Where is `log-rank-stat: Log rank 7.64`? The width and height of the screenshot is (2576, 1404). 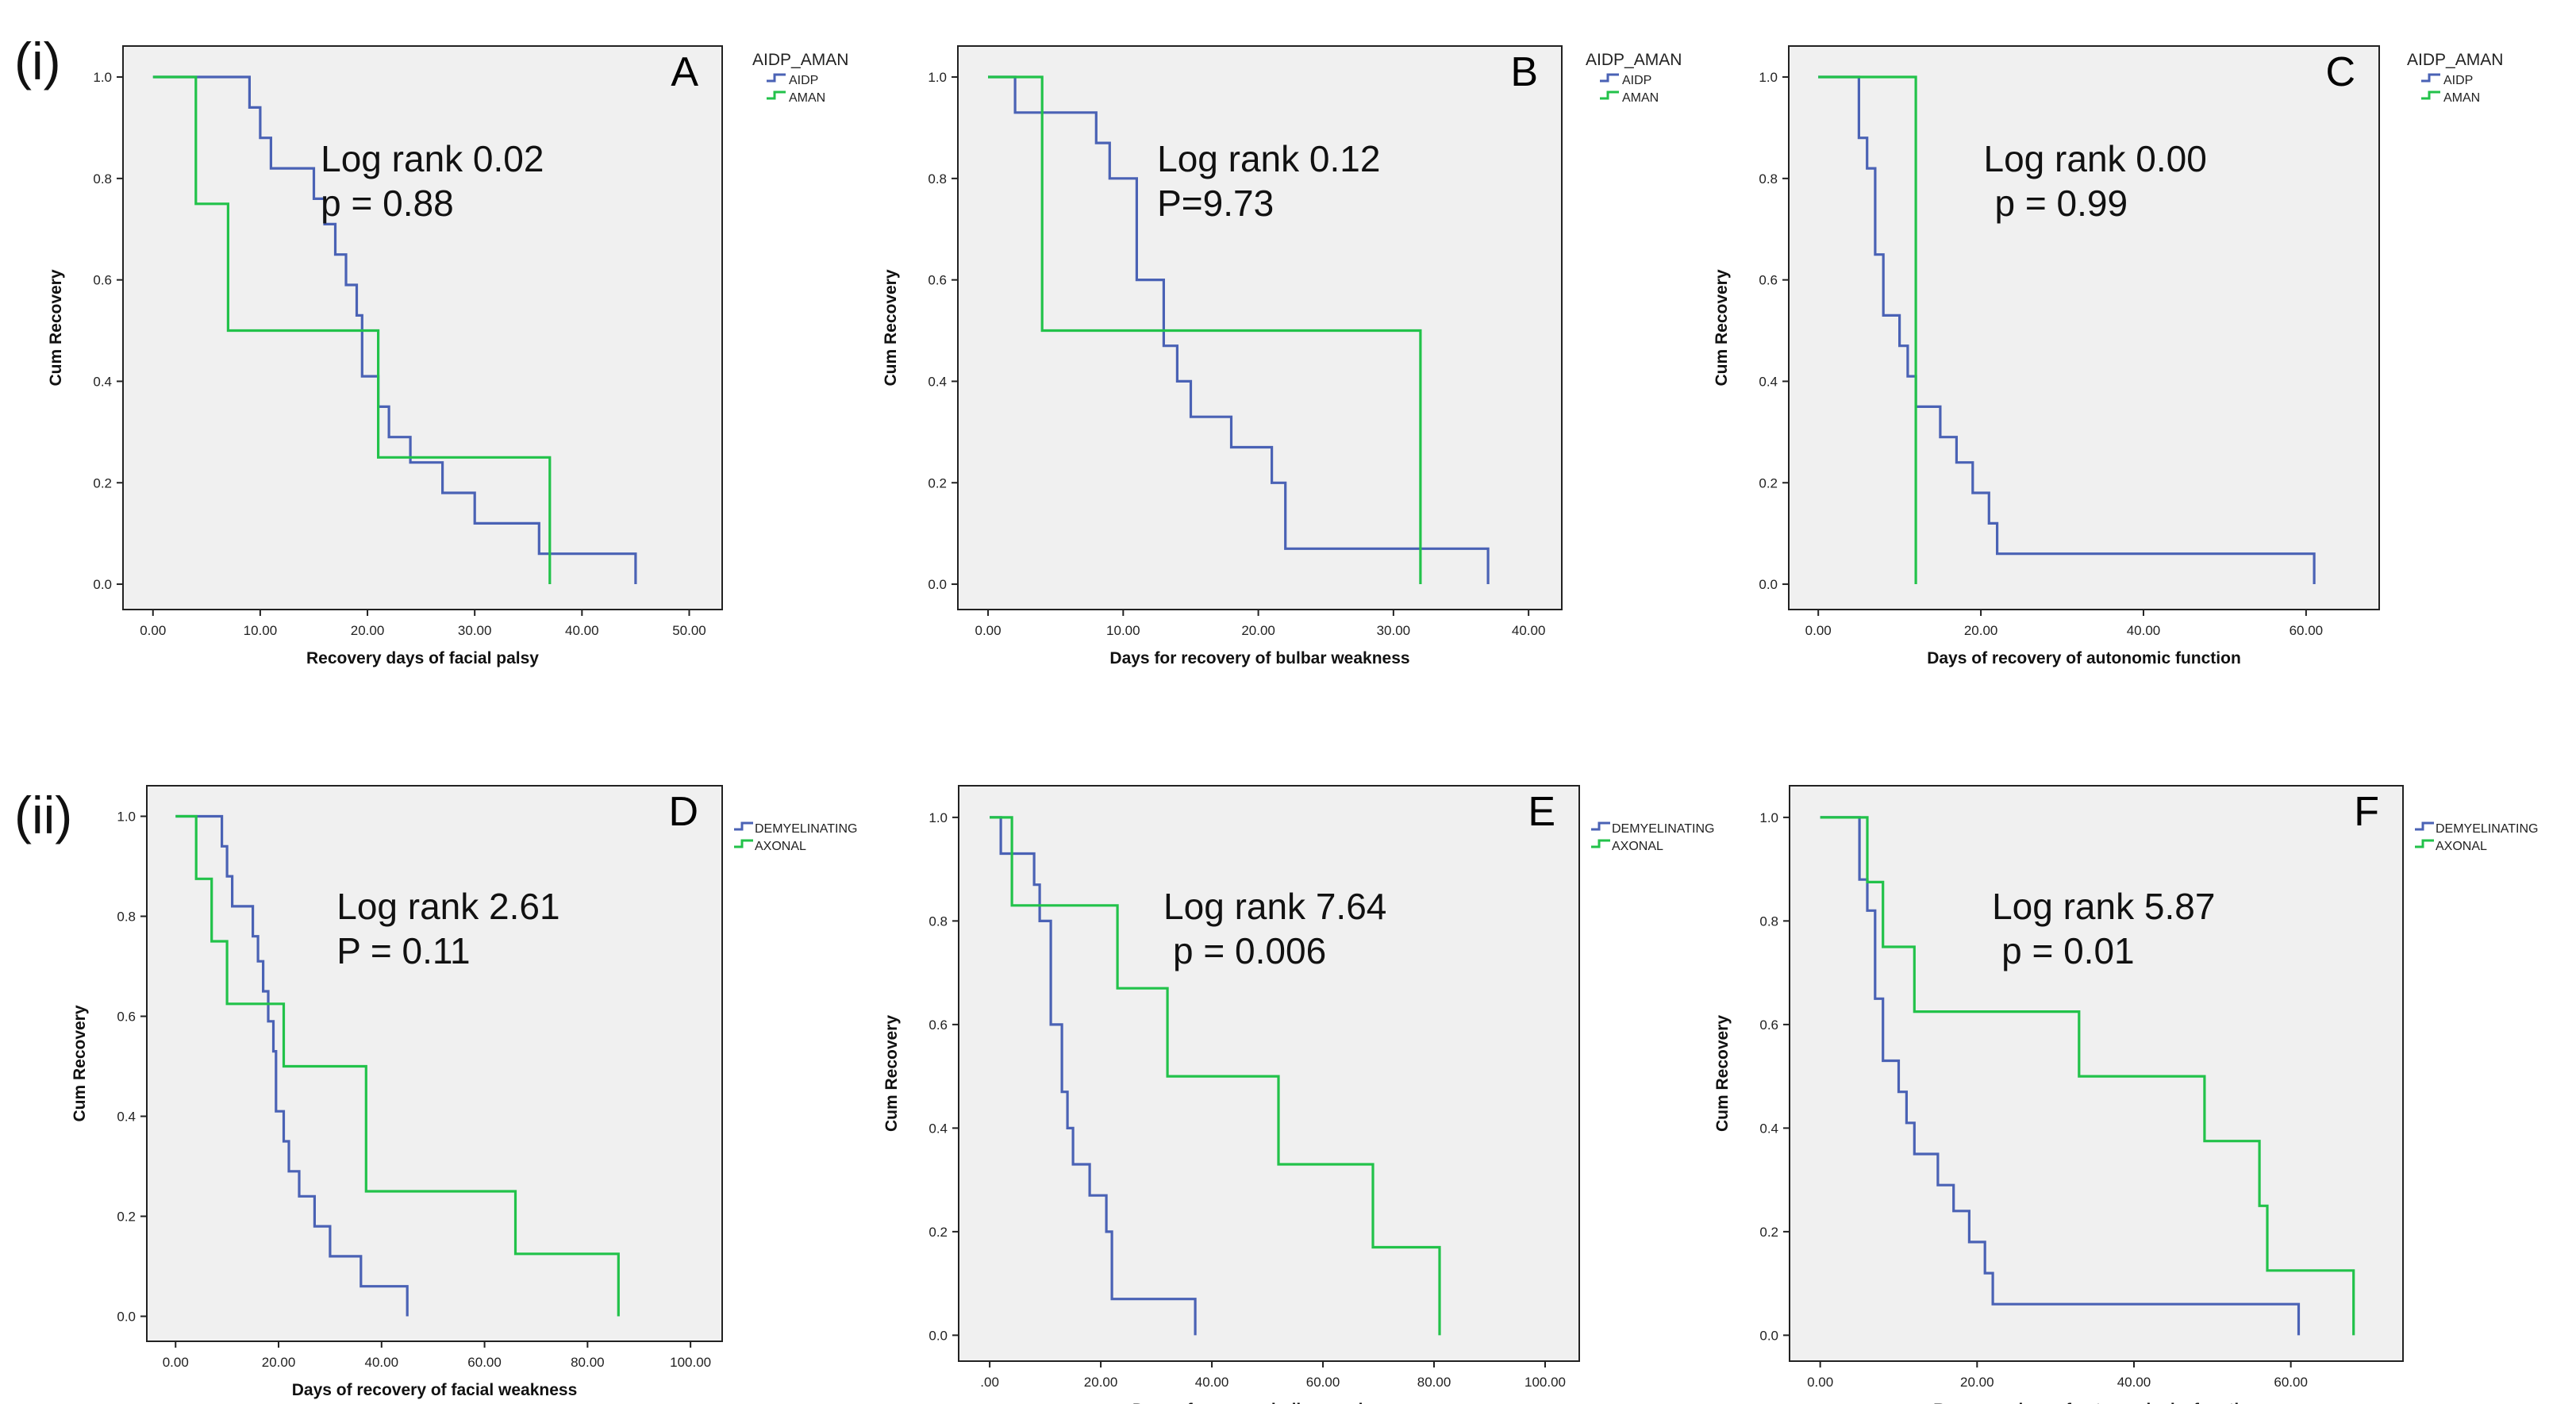 log-rank-stat: Log rank 7.64 is located at coordinates (1274, 906).